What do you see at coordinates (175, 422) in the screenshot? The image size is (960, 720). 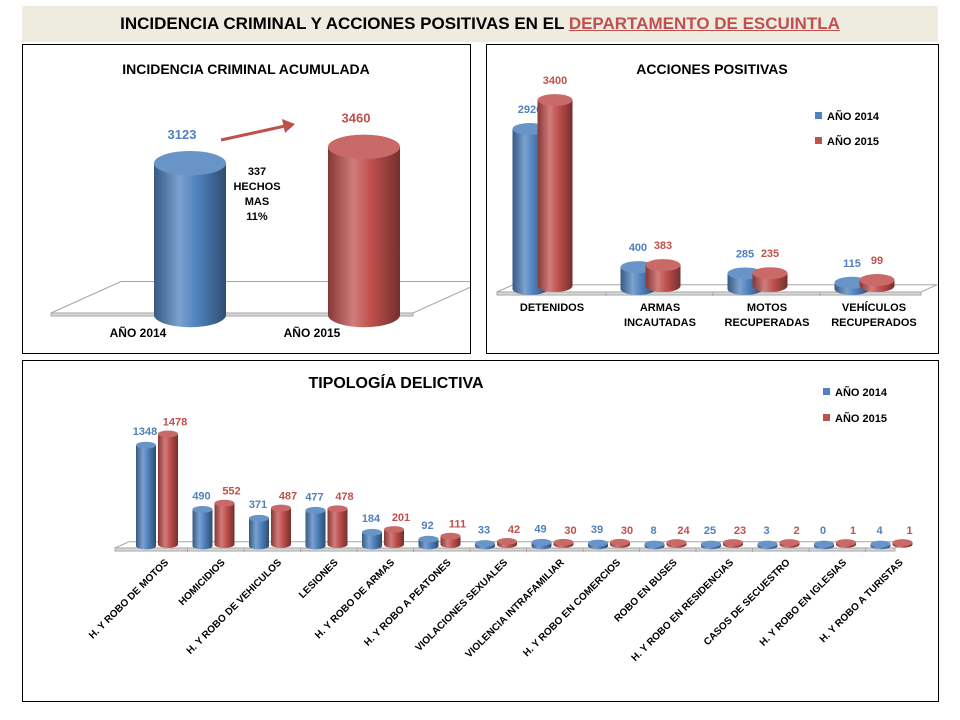 I see `data-label: 1478` at bounding box center [175, 422].